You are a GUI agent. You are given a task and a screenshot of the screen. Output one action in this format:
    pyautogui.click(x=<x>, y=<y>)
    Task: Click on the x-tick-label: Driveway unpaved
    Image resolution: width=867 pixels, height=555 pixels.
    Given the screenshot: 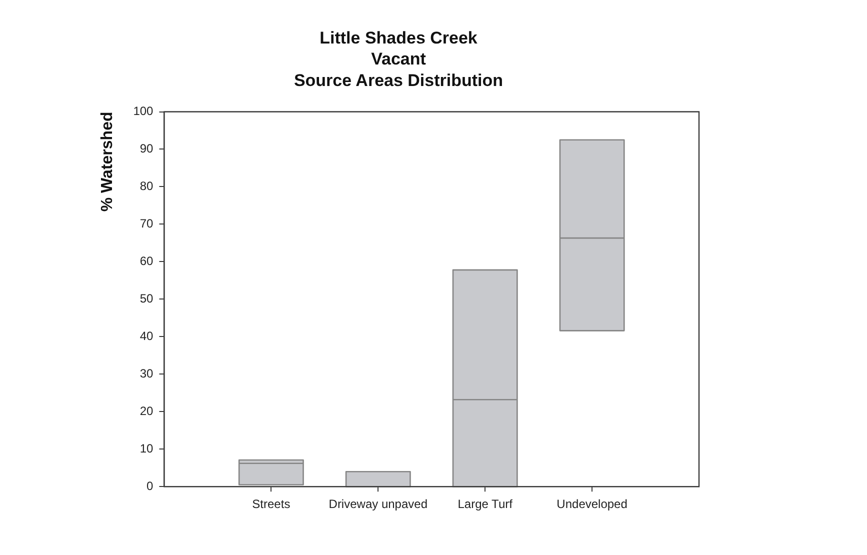 What is the action you would take?
    pyautogui.click(x=378, y=504)
    